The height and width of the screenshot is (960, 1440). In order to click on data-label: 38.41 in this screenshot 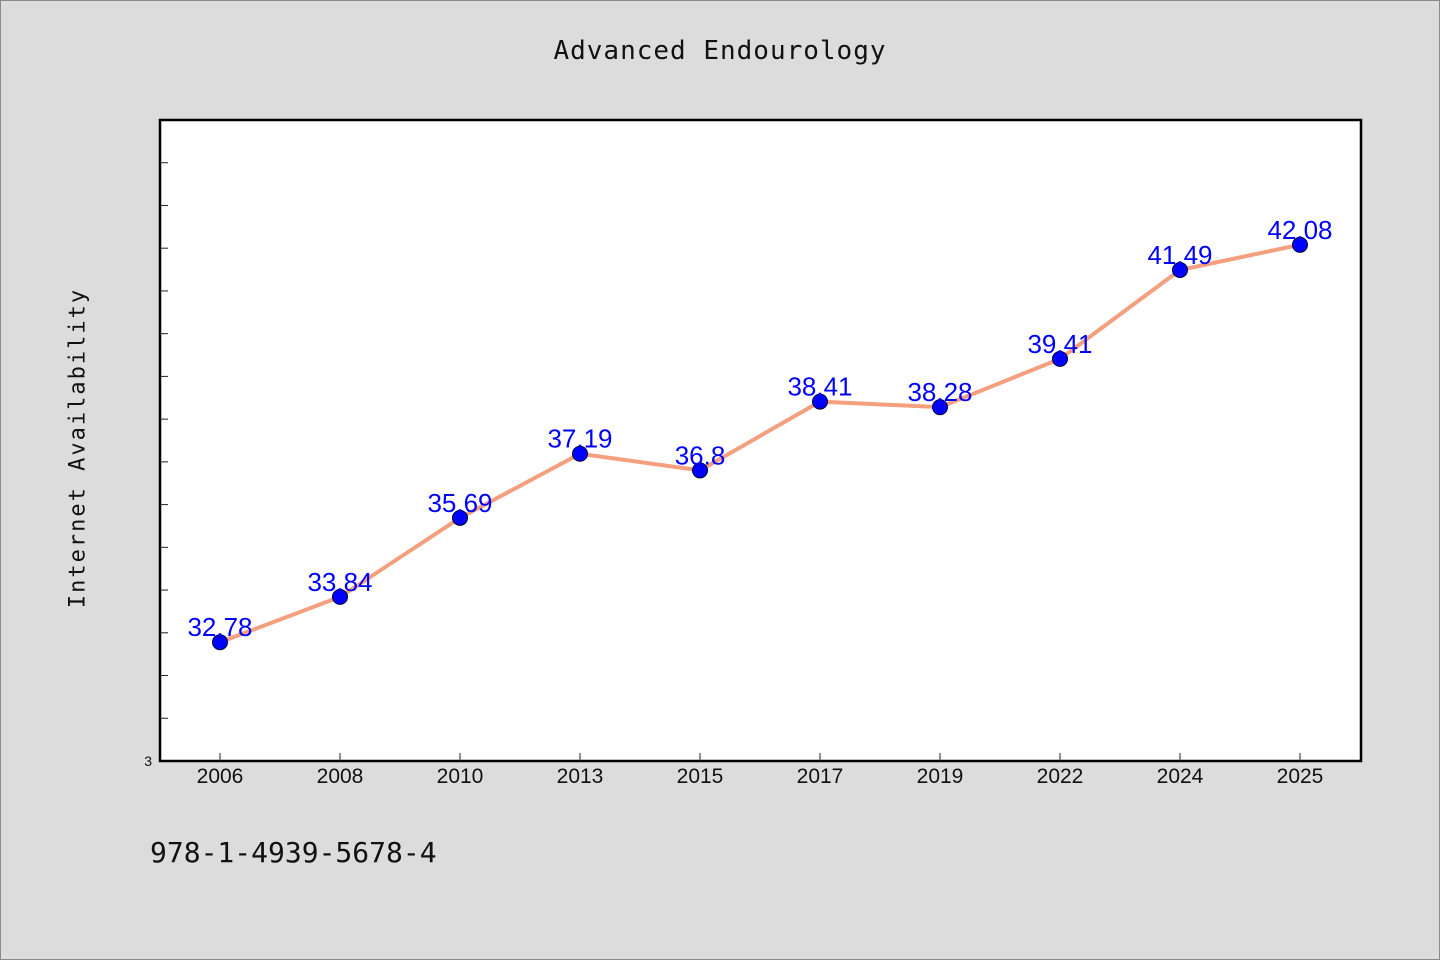, I will do `click(819, 387)`.